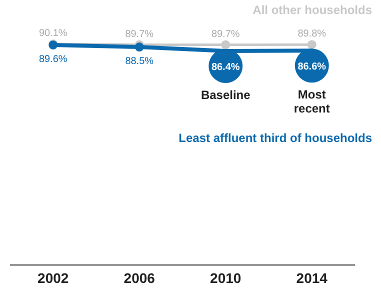 This screenshot has width=381, height=289. Describe the element at coordinates (139, 62) in the screenshot. I see `data-label: 88.5%` at that location.